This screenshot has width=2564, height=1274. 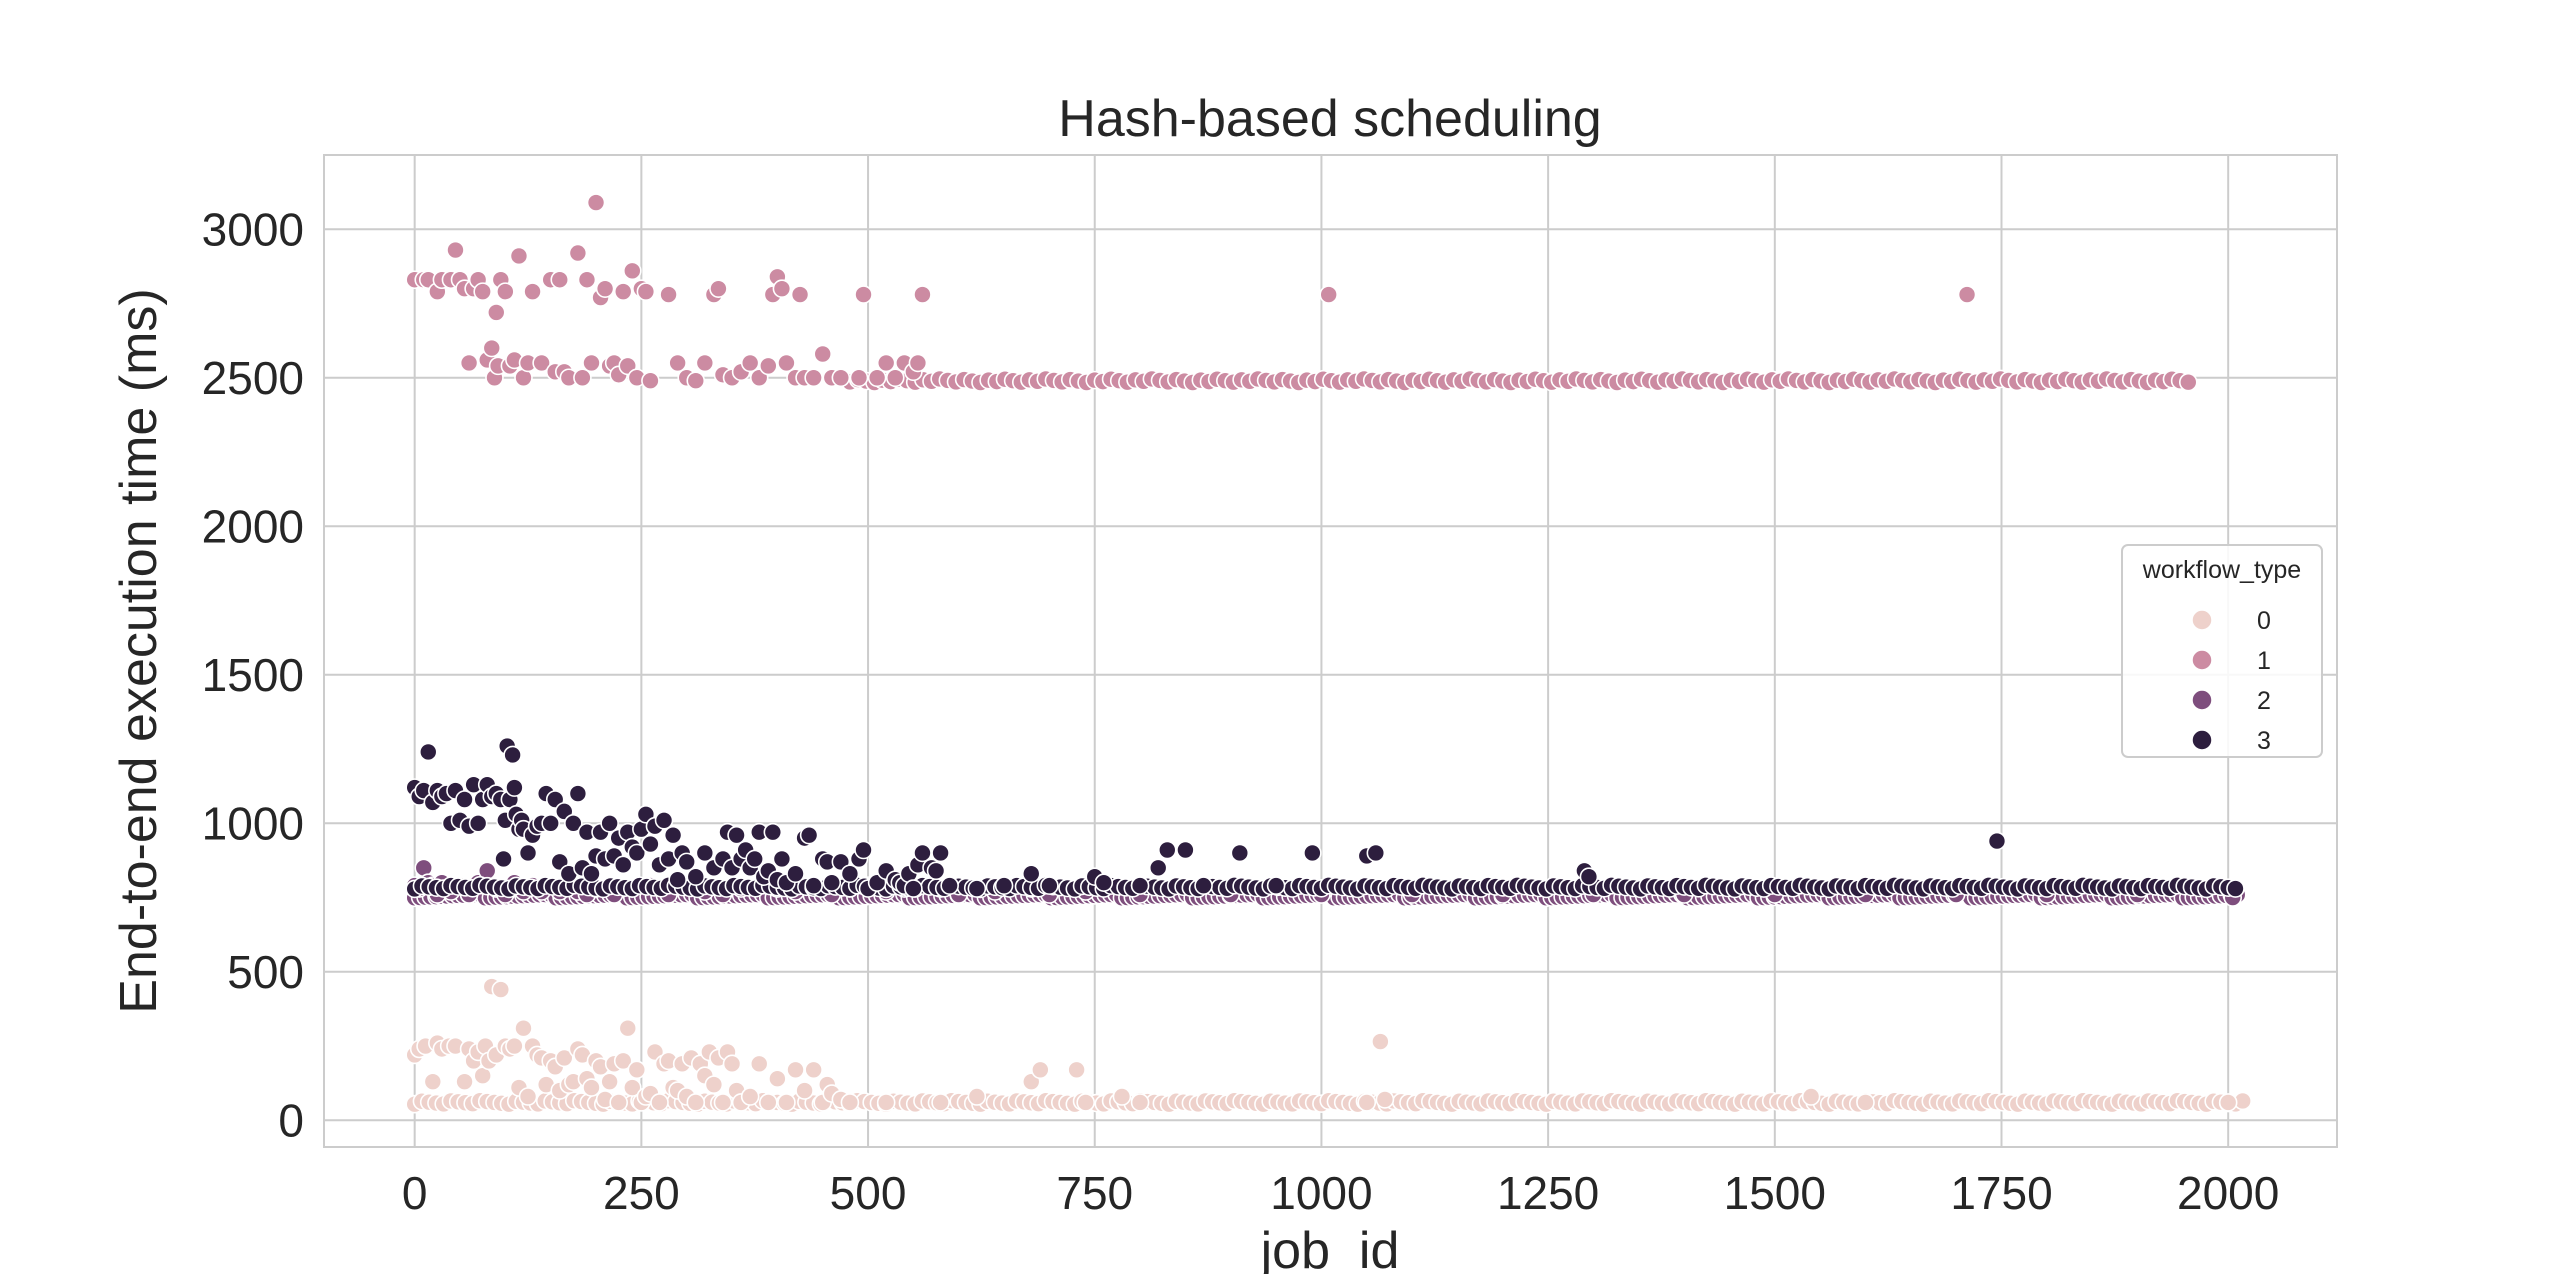 What do you see at coordinates (868, 1193) in the screenshot?
I see `x-tick-label: 500` at bounding box center [868, 1193].